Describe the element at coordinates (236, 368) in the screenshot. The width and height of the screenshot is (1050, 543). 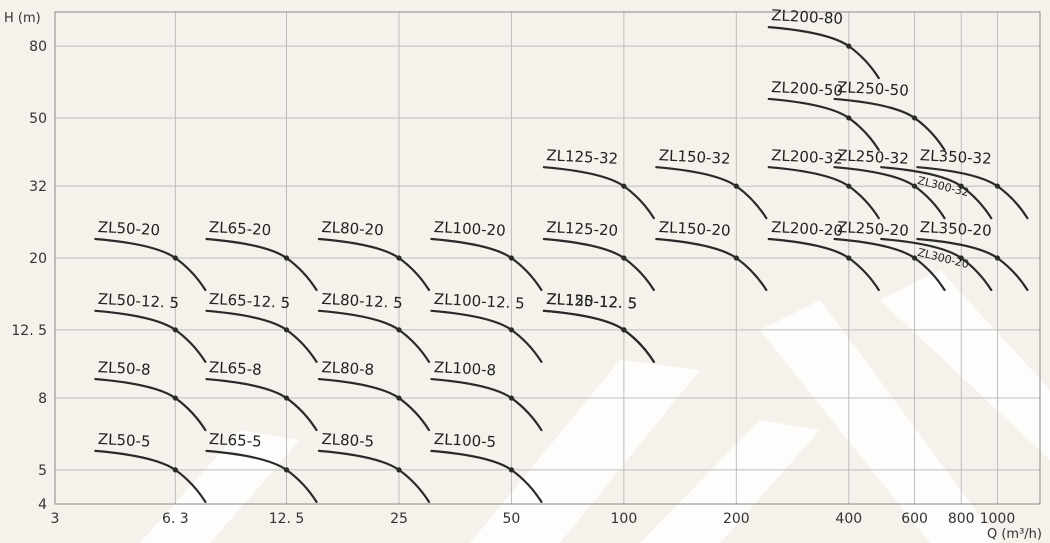
I see `curve-label: ZL65-8` at that location.